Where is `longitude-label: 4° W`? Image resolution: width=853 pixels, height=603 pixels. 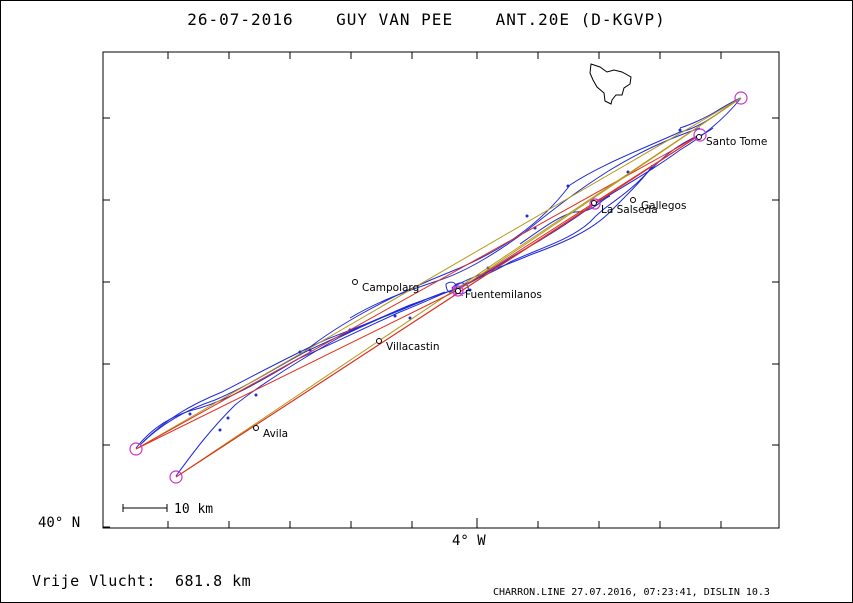 longitude-label: 4° W is located at coordinates (469, 541).